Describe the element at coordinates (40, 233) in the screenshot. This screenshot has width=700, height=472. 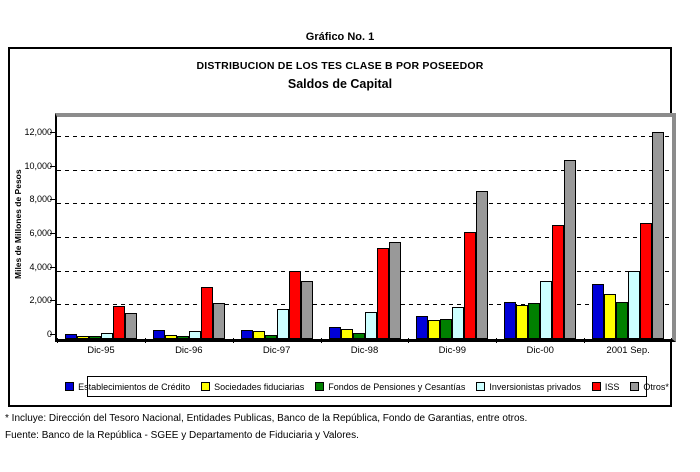
I see `y-axis-label: 6,000` at that location.